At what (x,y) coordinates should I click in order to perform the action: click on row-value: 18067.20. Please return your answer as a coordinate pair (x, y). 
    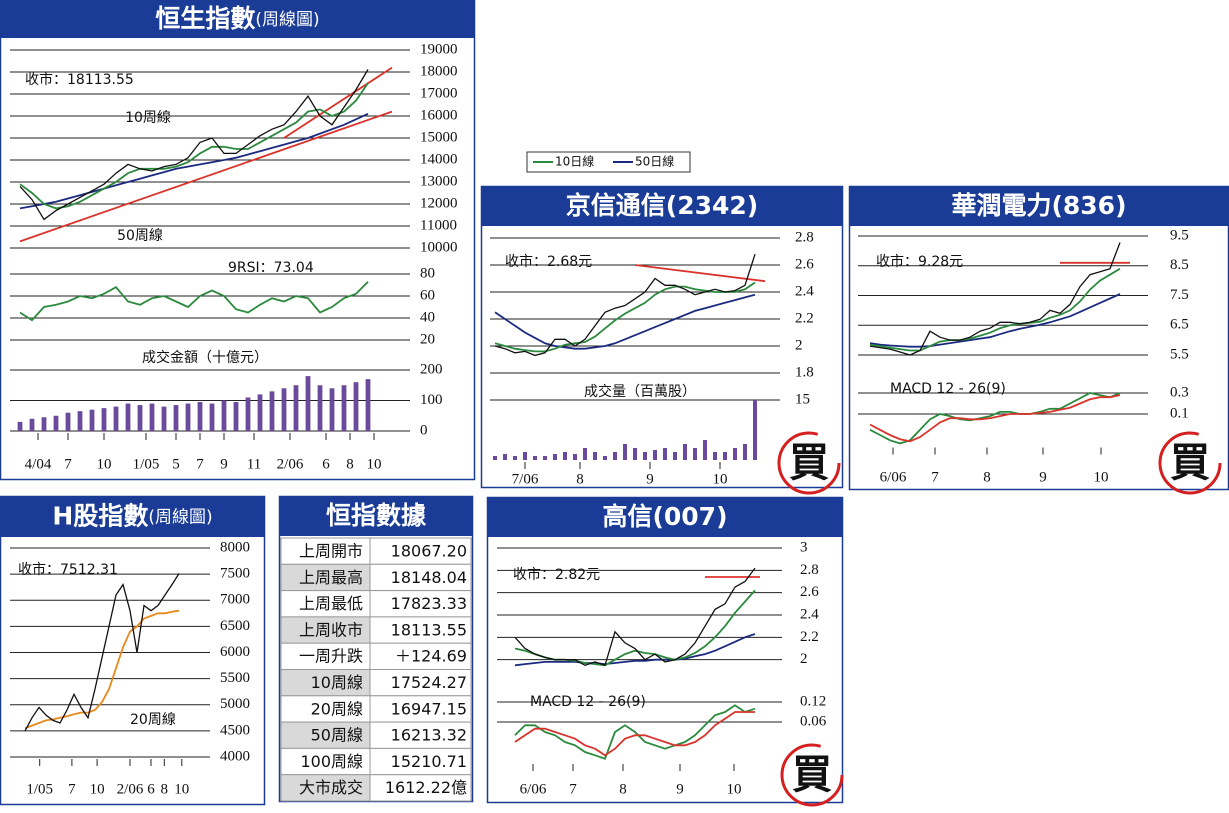
    Looking at the image, I should click on (429, 551).